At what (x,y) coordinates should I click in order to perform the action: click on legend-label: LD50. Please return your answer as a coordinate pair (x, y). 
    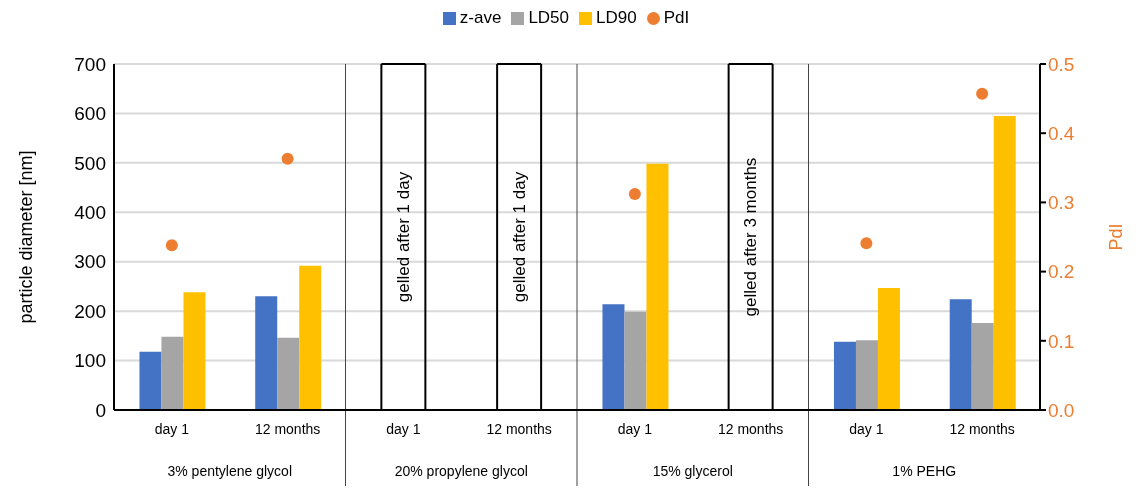
    Looking at the image, I should click on (549, 17).